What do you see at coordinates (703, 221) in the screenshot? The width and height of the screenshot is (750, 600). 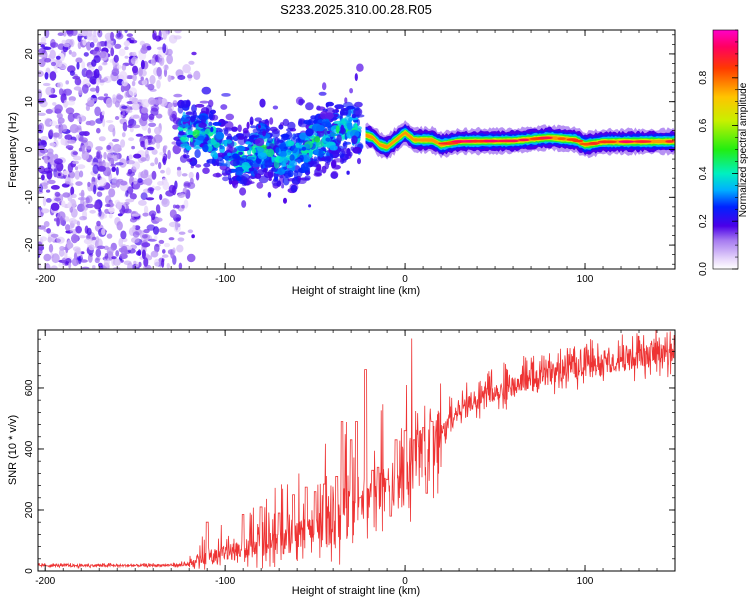 I see `colorbar-tick-label: 0.2` at bounding box center [703, 221].